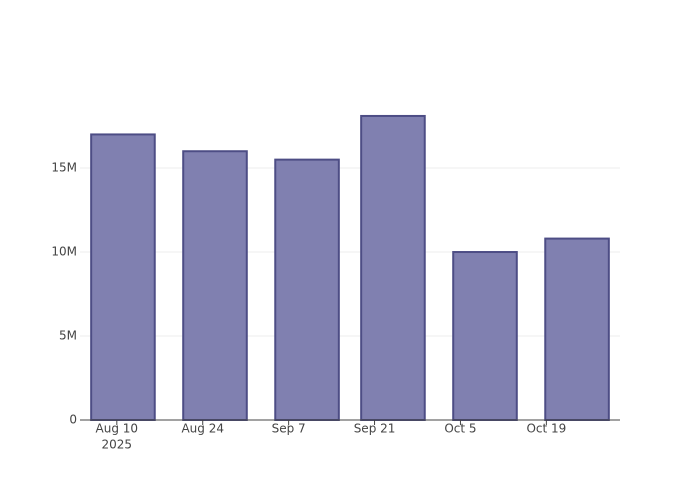  Describe the element at coordinates (202, 429) in the screenshot. I see `x-tick-label: Aug 24` at that location.